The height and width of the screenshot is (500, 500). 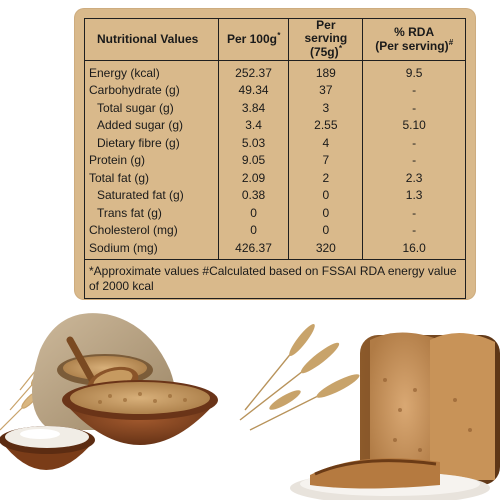 What do you see at coordinates (326, 108) in the screenshot?
I see `per-serving-value: 3` at bounding box center [326, 108].